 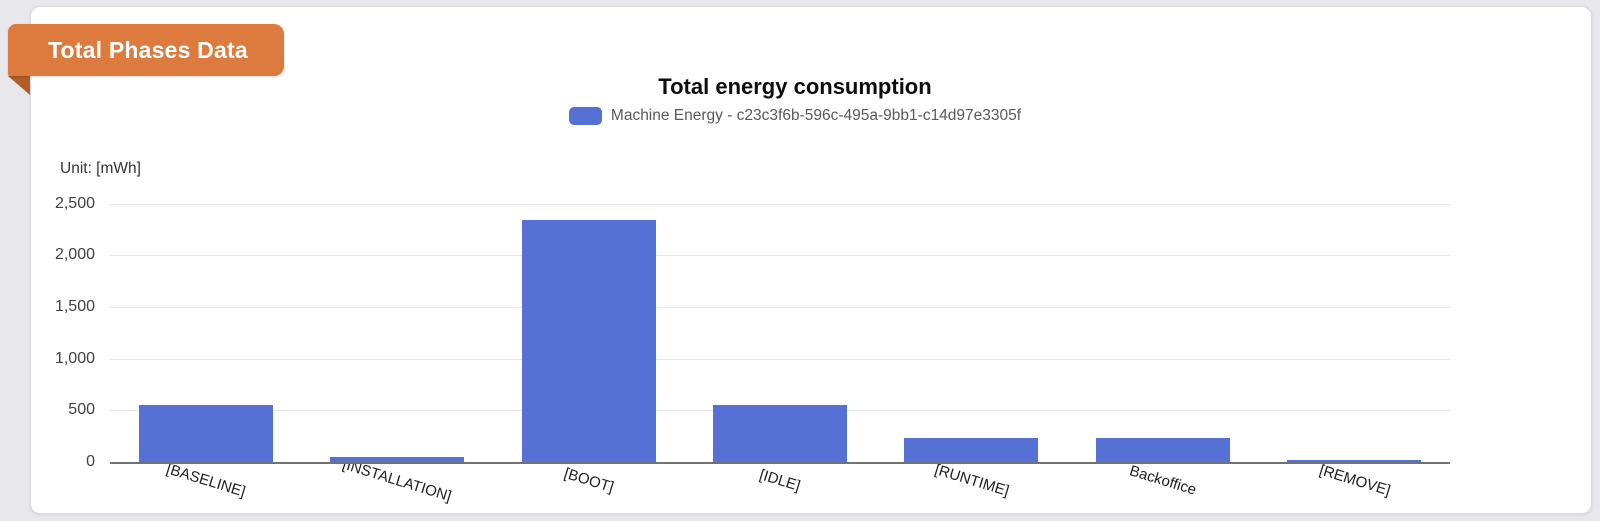 I want to click on total-phases-ribbon: Total Phases Data, so click(x=146, y=50).